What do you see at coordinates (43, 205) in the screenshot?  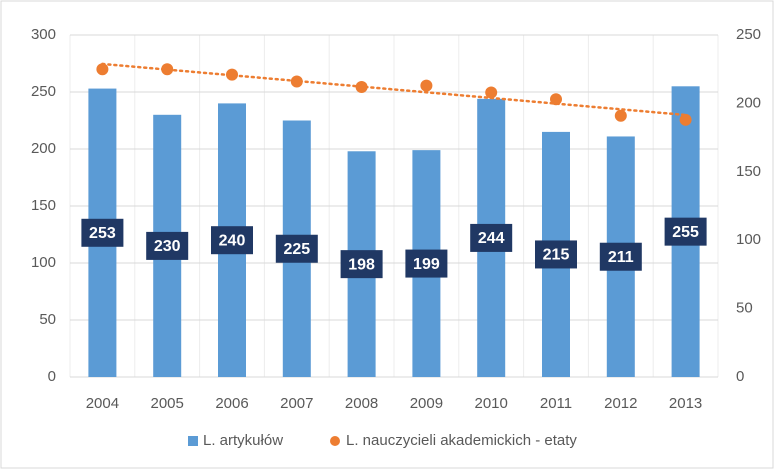 I see `y-tick-label: 150` at bounding box center [43, 205].